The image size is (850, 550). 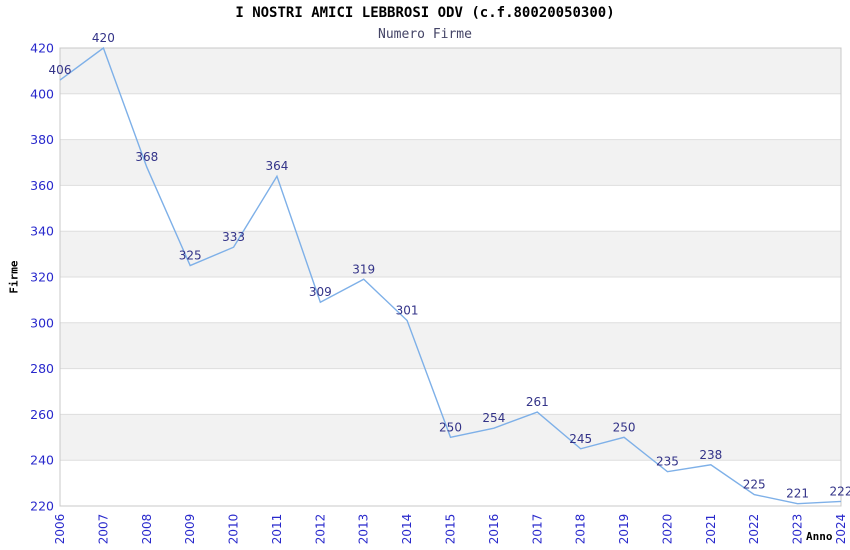 I want to click on x-tick-label: 2020, so click(x=667, y=529).